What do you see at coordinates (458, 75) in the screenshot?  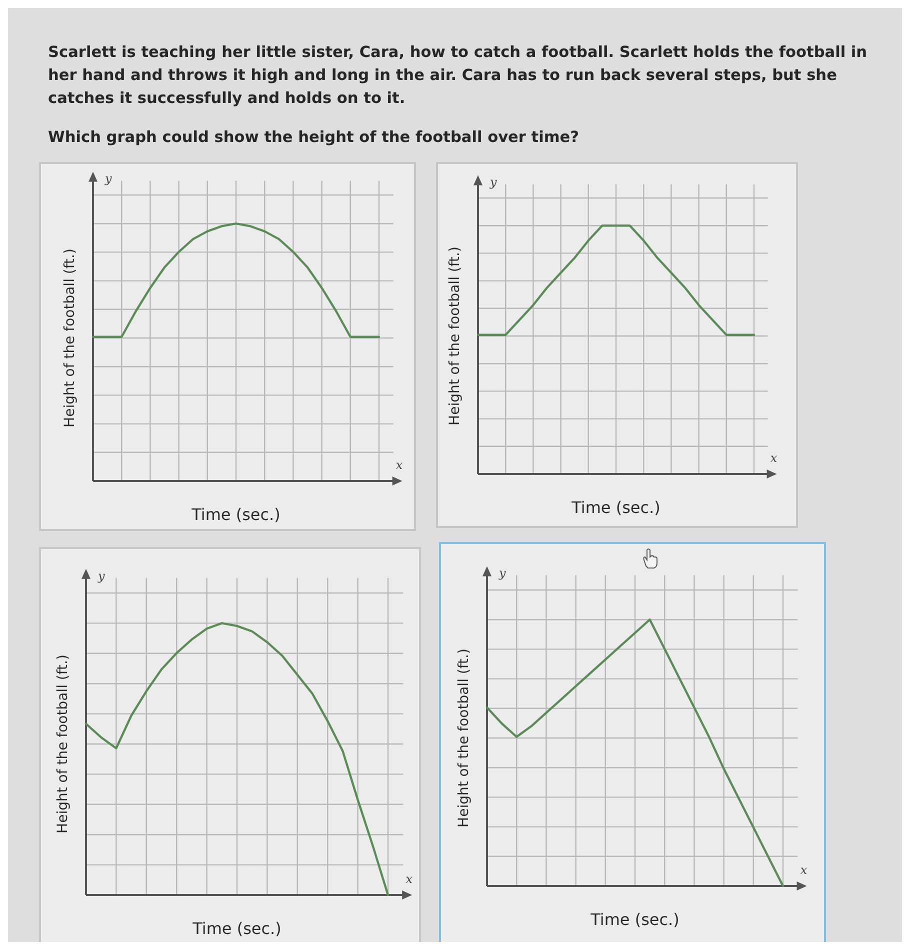 I see `text: Scarlett is teaching her little sister, Cara, how to catch a football. Scarlett holds the football in her hand and throws it high and long in the air. Cara has to run back several steps, but she catches it successfully and holds on to it.` at bounding box center [458, 75].